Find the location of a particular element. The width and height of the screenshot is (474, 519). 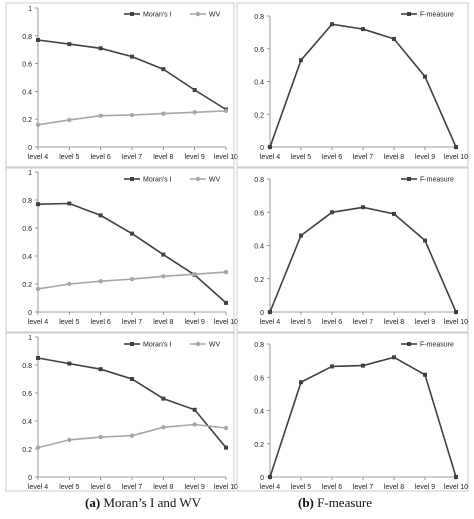

legend-label: F-measure is located at coordinates (437, 180).